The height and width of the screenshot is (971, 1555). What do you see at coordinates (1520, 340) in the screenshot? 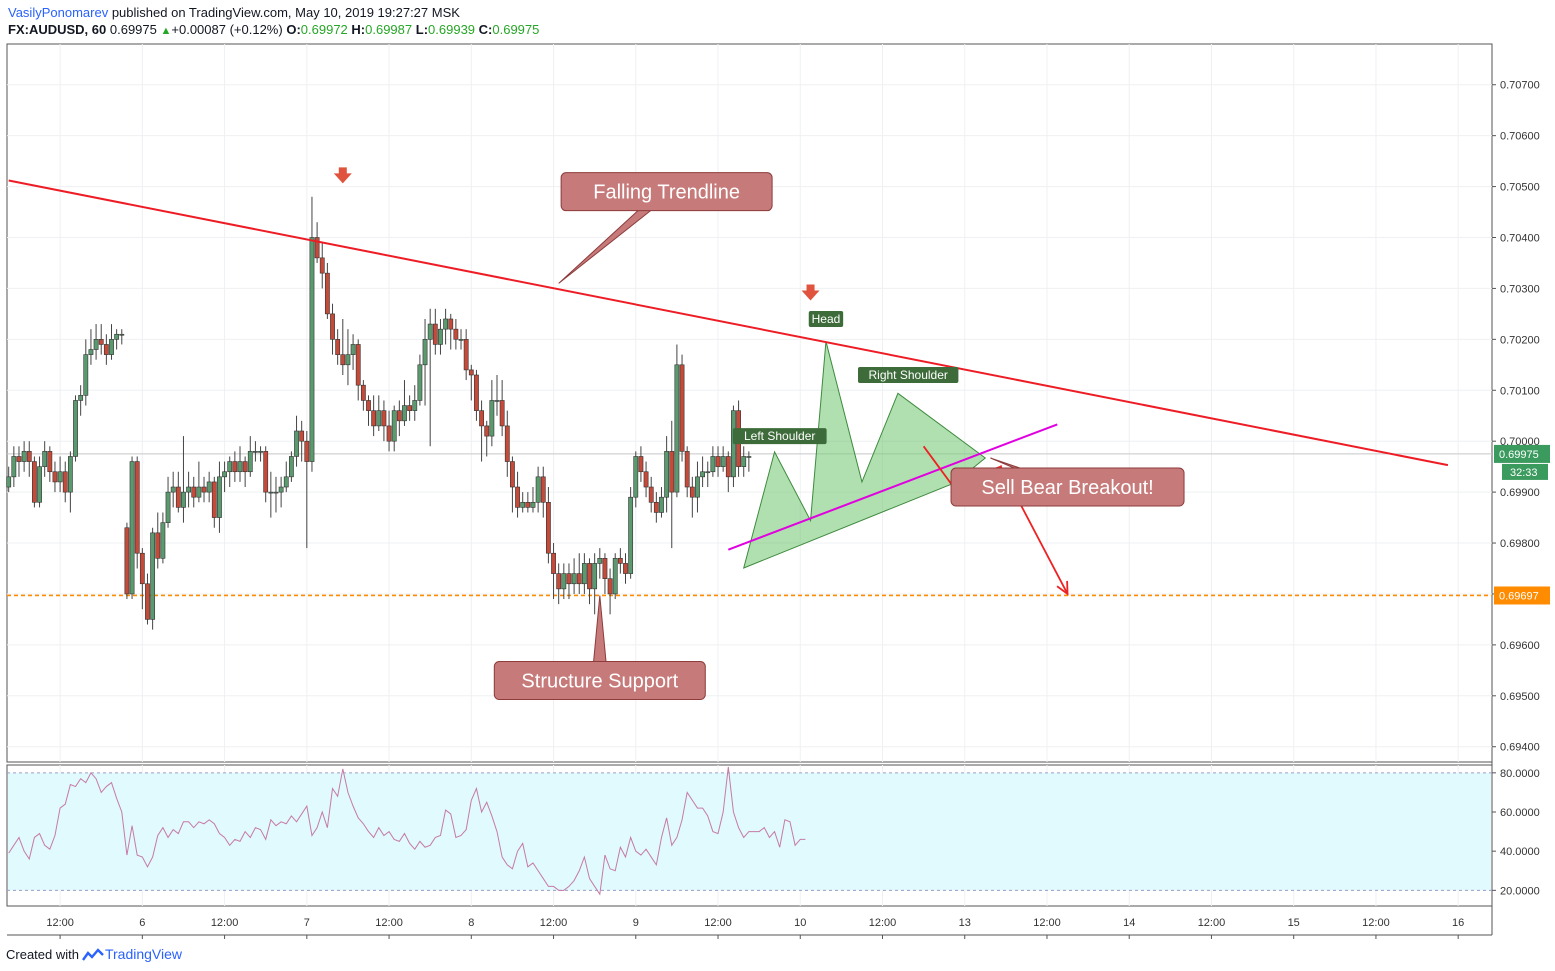
I see `price-tick-label: 0.70200` at bounding box center [1520, 340].